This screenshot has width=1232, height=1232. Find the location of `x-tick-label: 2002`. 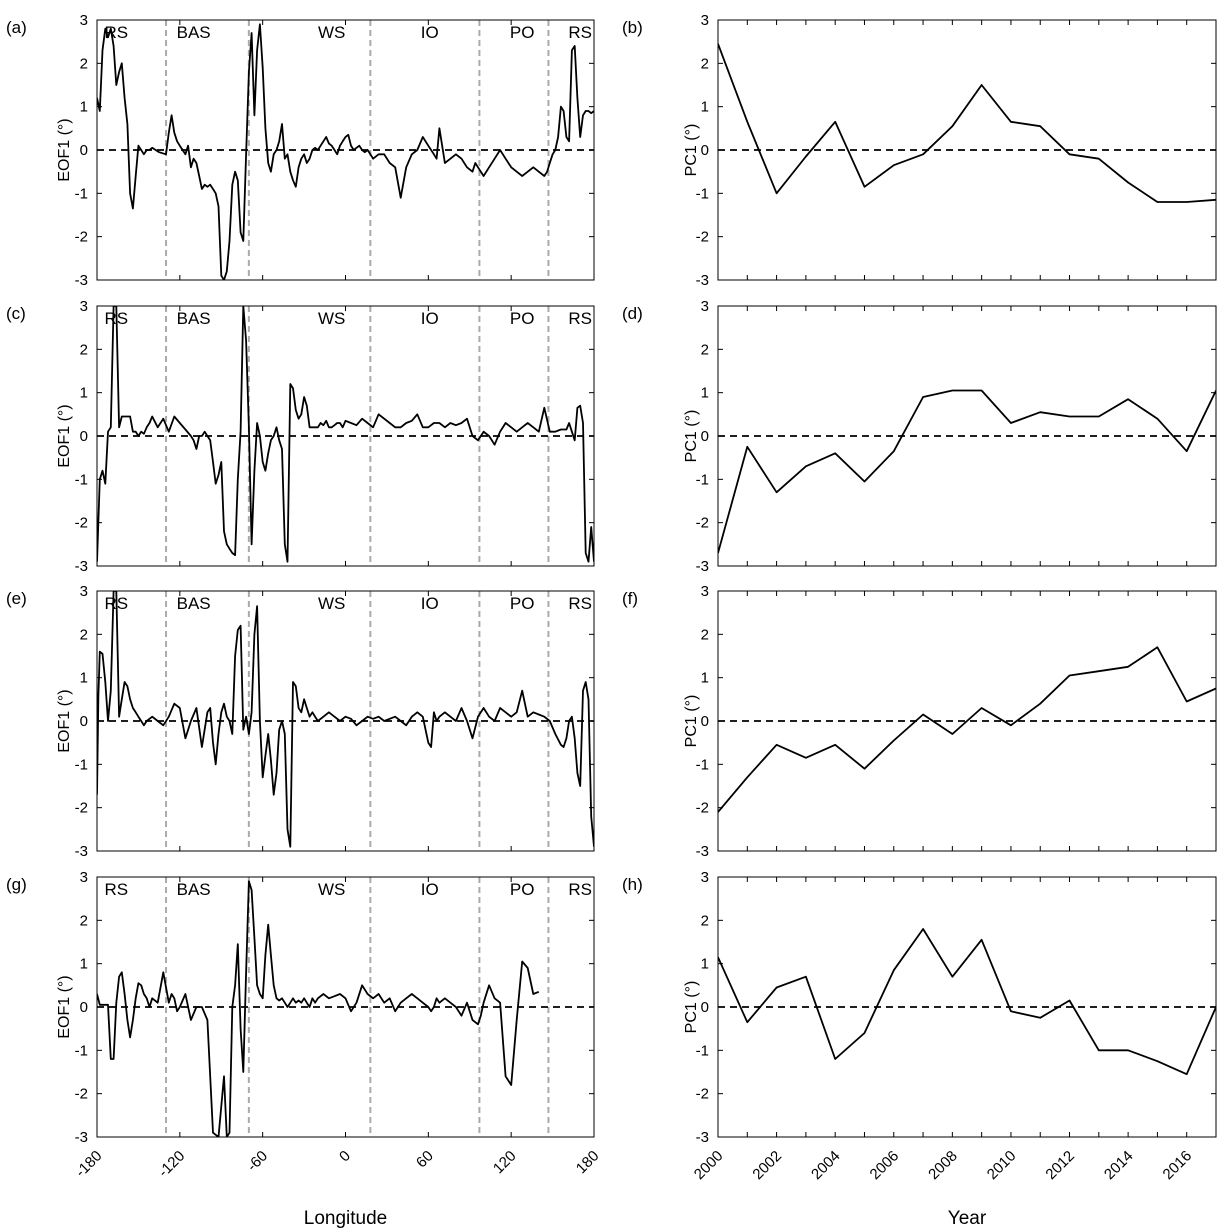

x-tick-label: 2002 is located at coordinates (767, 1165).